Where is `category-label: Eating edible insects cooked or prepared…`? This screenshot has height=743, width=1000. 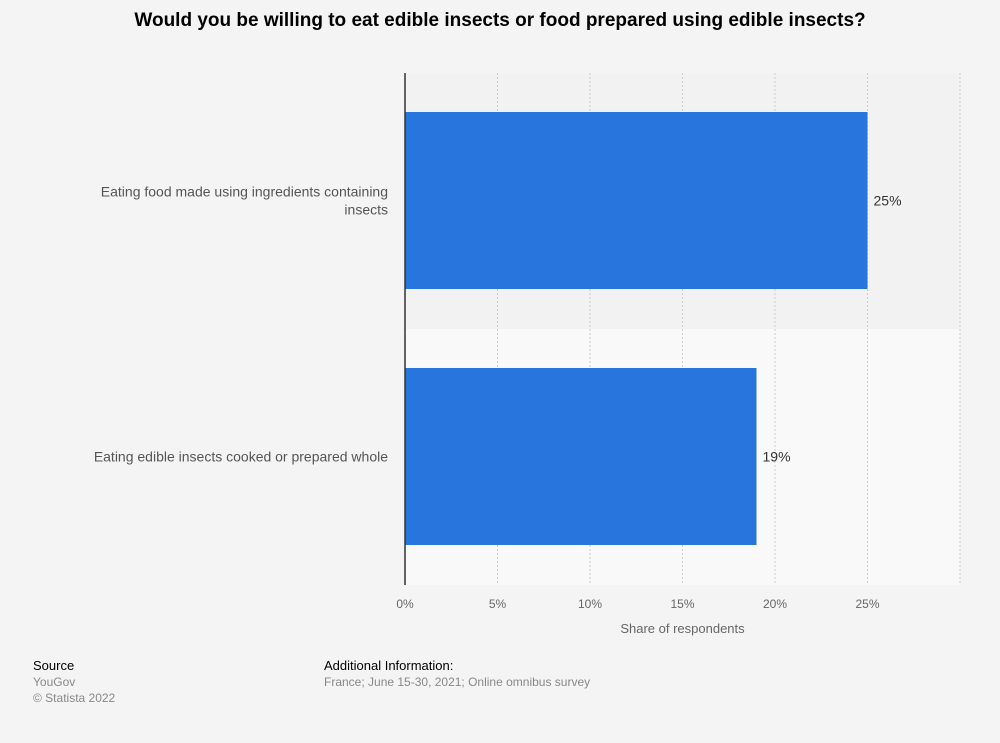 category-label: Eating edible insects cooked or prepared… is located at coordinates (241, 457).